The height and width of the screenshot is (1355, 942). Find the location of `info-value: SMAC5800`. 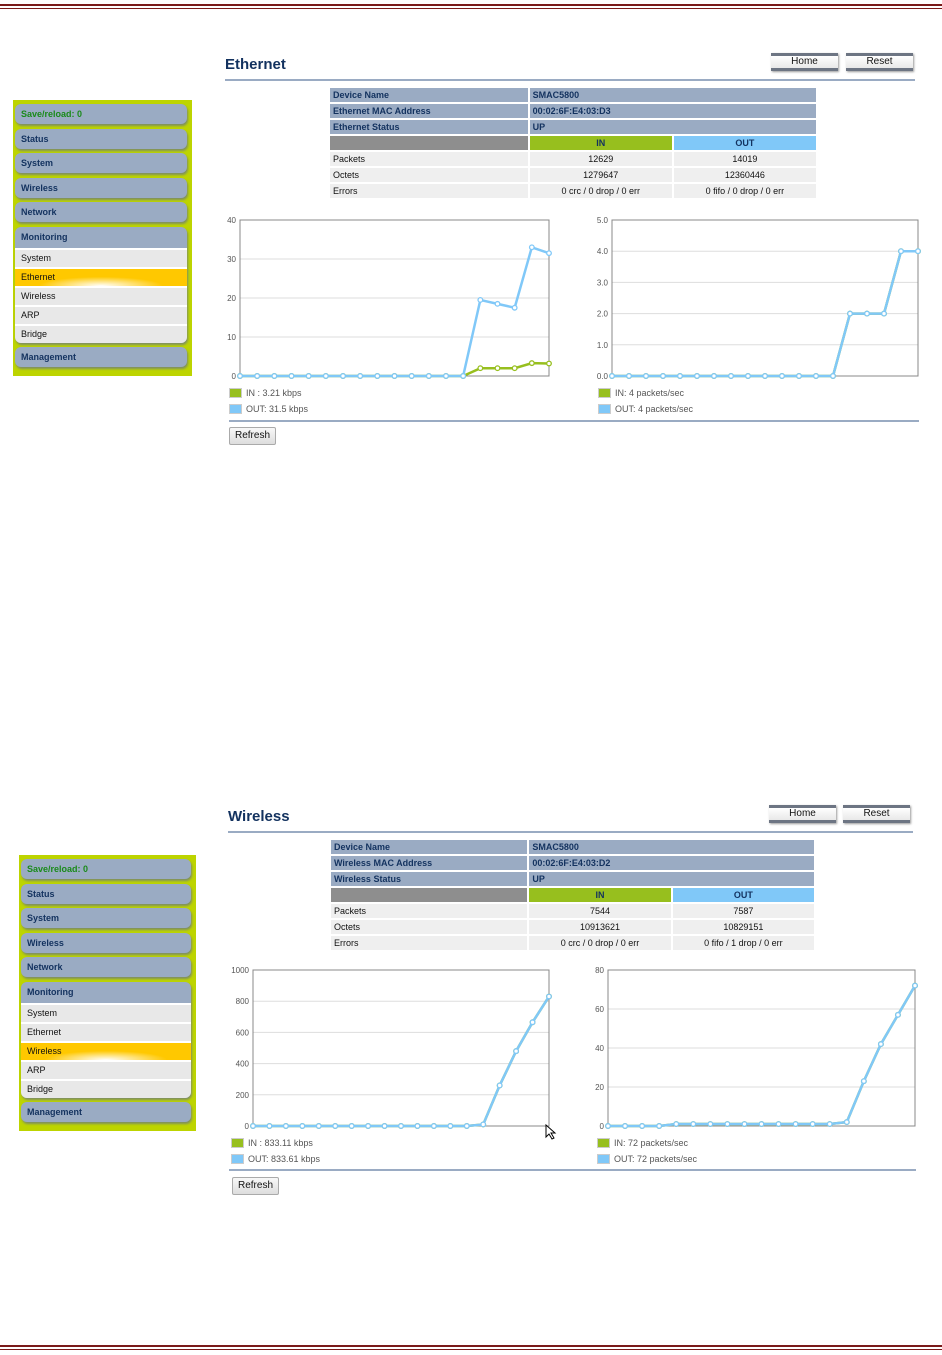

info-value: SMAC5800 is located at coordinates (672, 95).